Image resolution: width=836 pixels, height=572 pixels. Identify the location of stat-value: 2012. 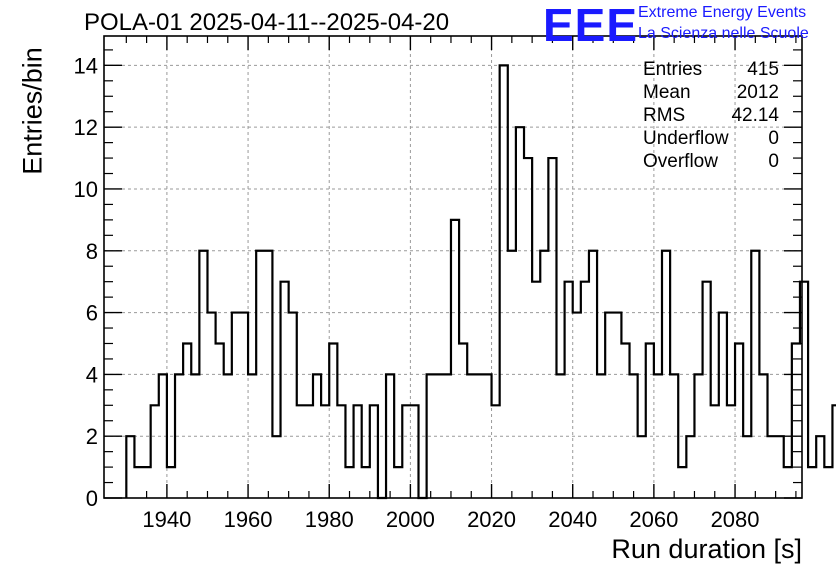
(757, 92).